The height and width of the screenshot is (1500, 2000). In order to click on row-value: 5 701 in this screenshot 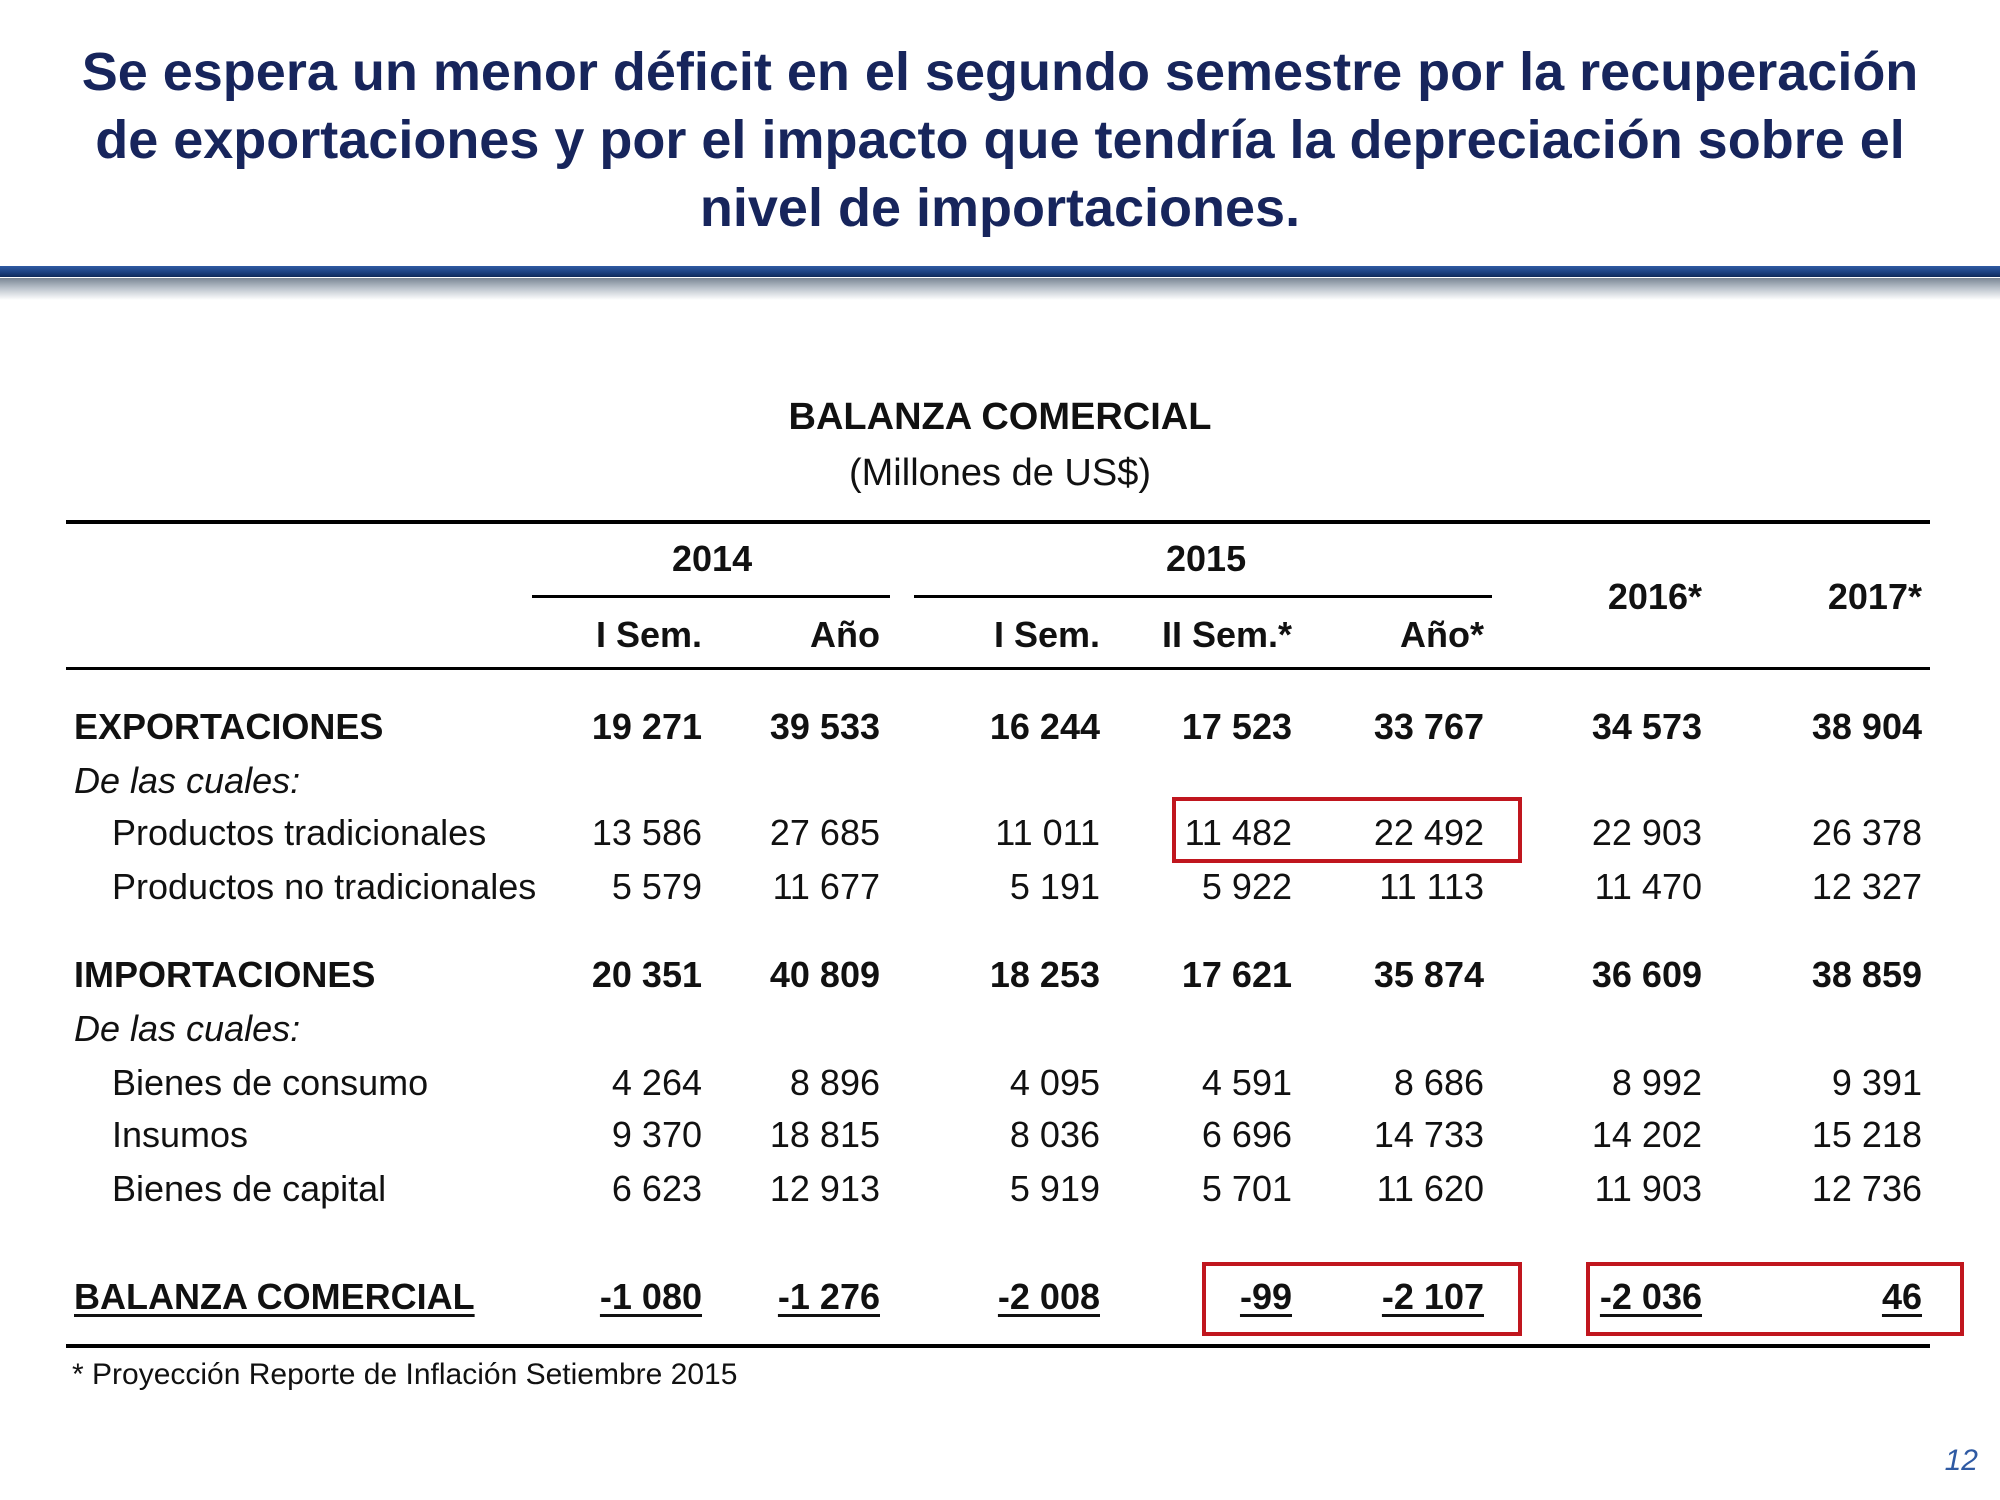, I will do `click(1246, 1188)`.